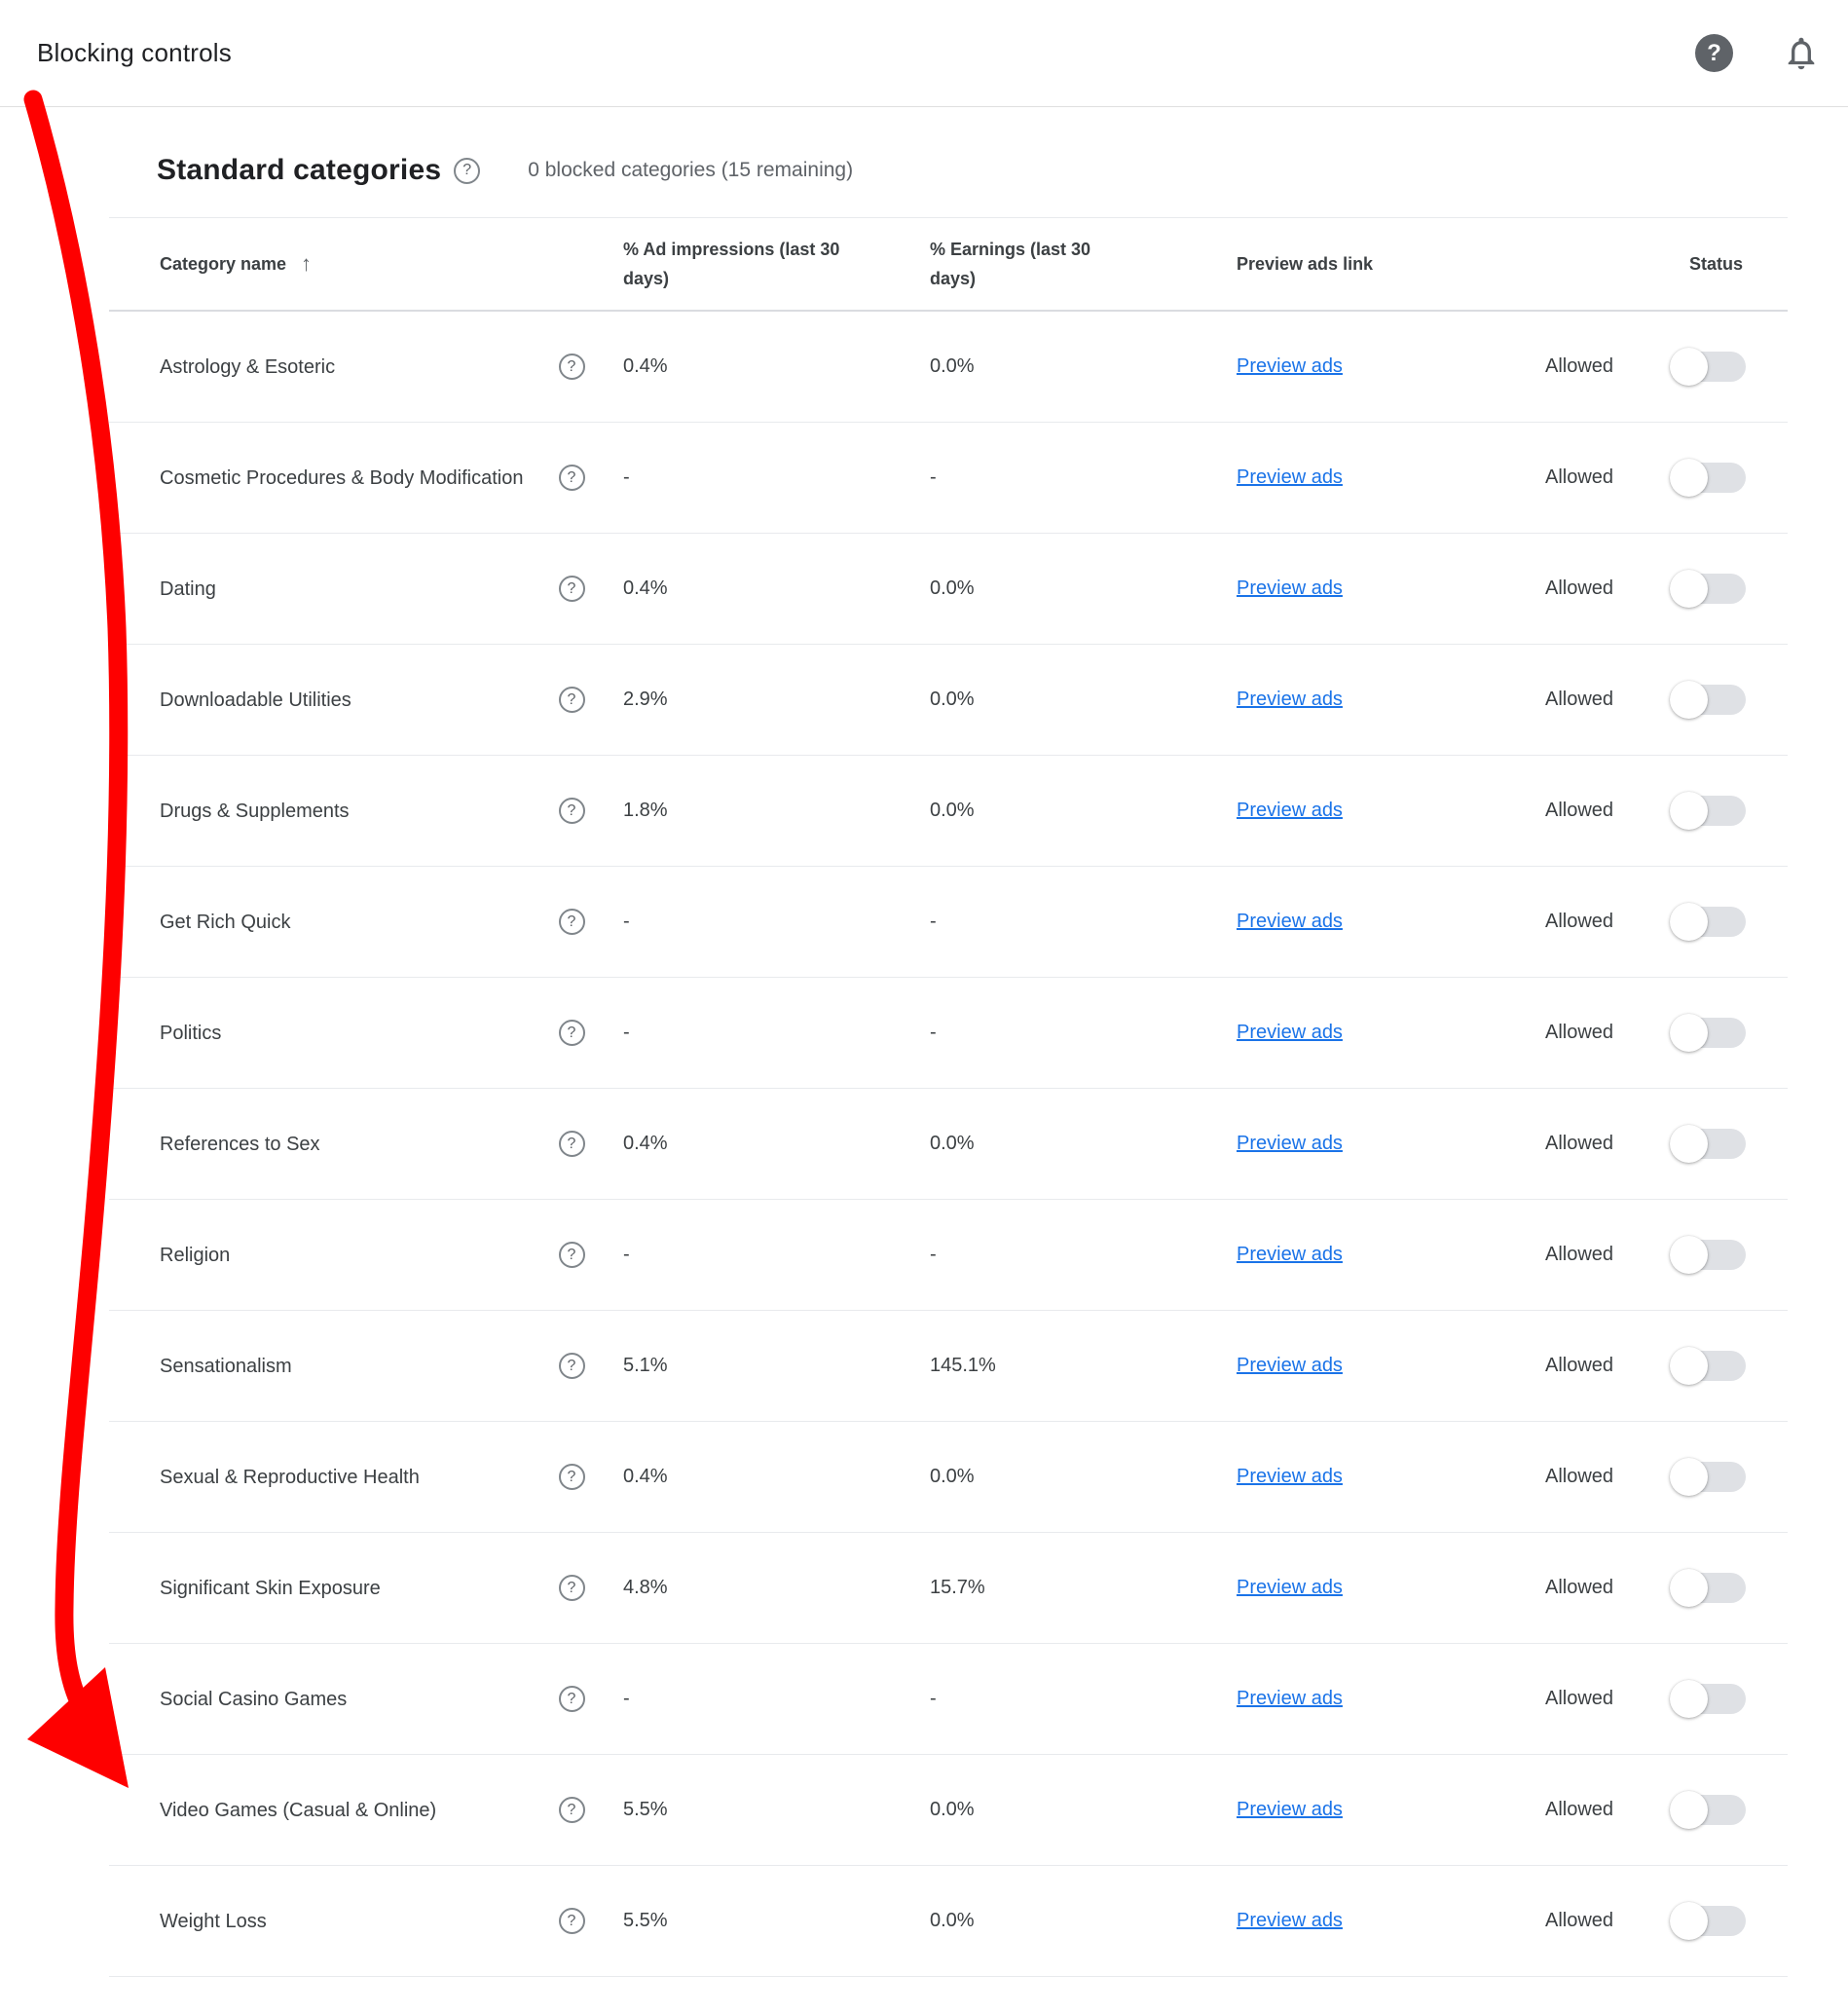 This screenshot has height=2012, width=1848. Describe the element at coordinates (645, 1587) in the screenshot. I see `ad-impressions-value: 4.8%` at that location.